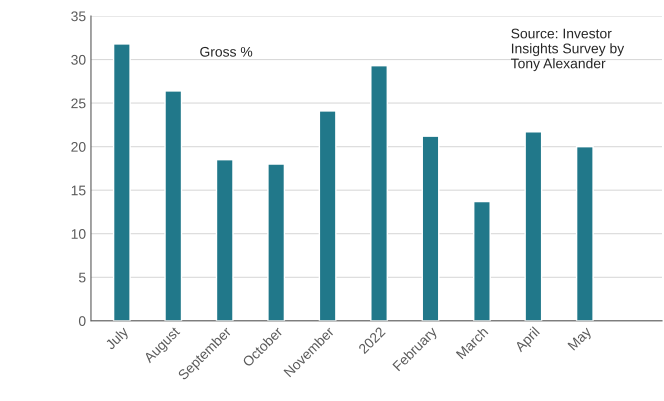 This screenshot has width=664, height=401. Describe the element at coordinates (226, 51) in the screenshot. I see `annotation: Gross %` at that location.